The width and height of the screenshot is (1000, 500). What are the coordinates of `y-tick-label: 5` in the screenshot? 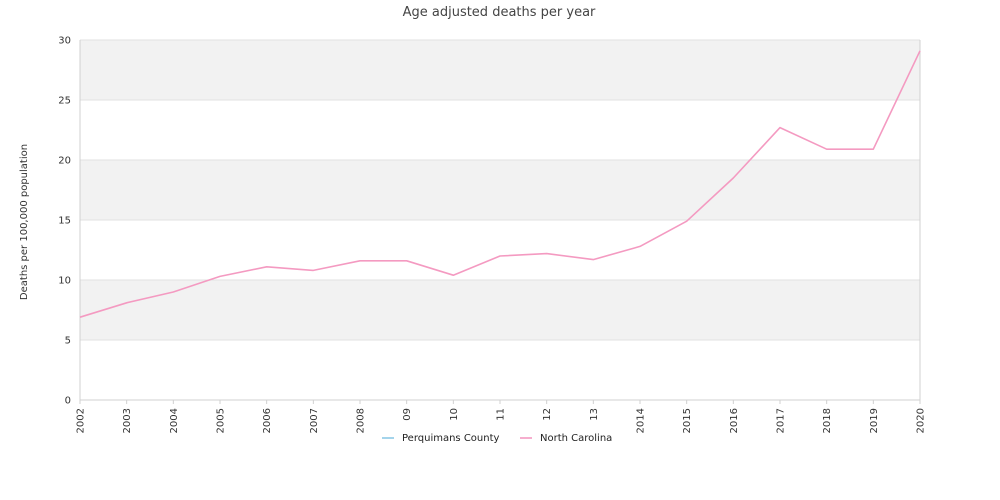 It's located at (68, 341).